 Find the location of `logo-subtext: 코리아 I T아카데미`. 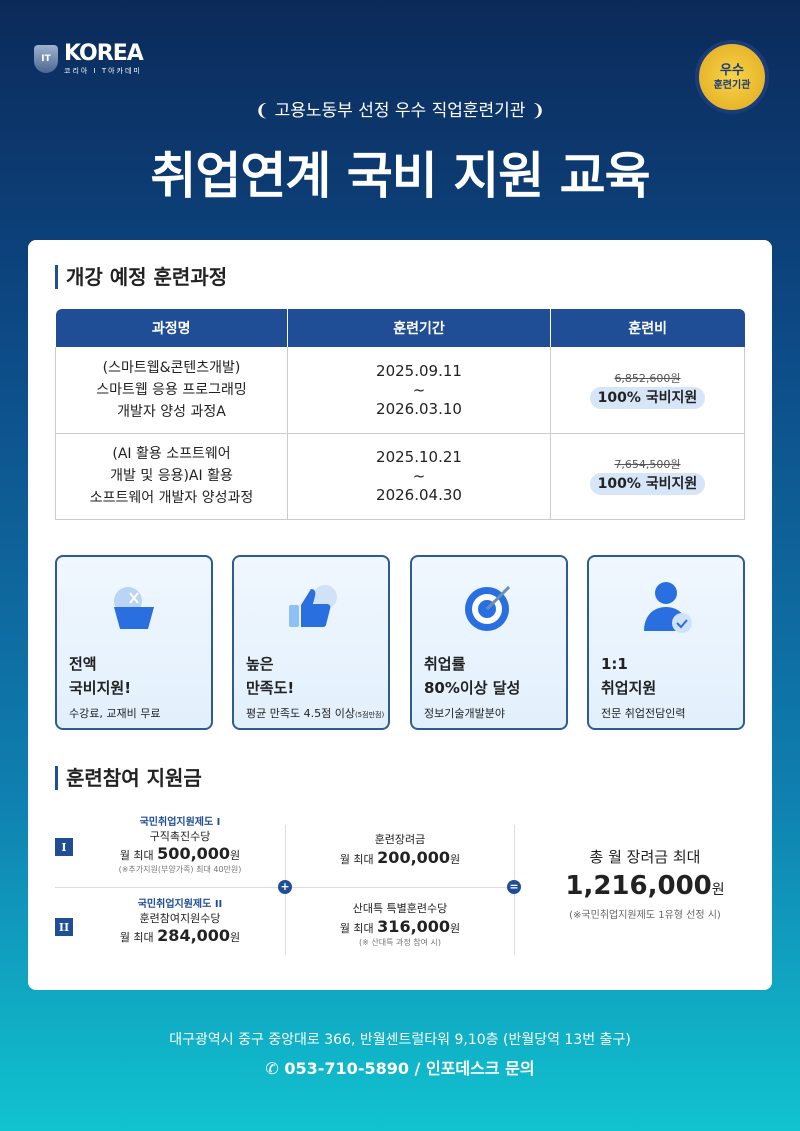

logo-subtext: 코리아 I T아카데미 is located at coordinates (103, 71).